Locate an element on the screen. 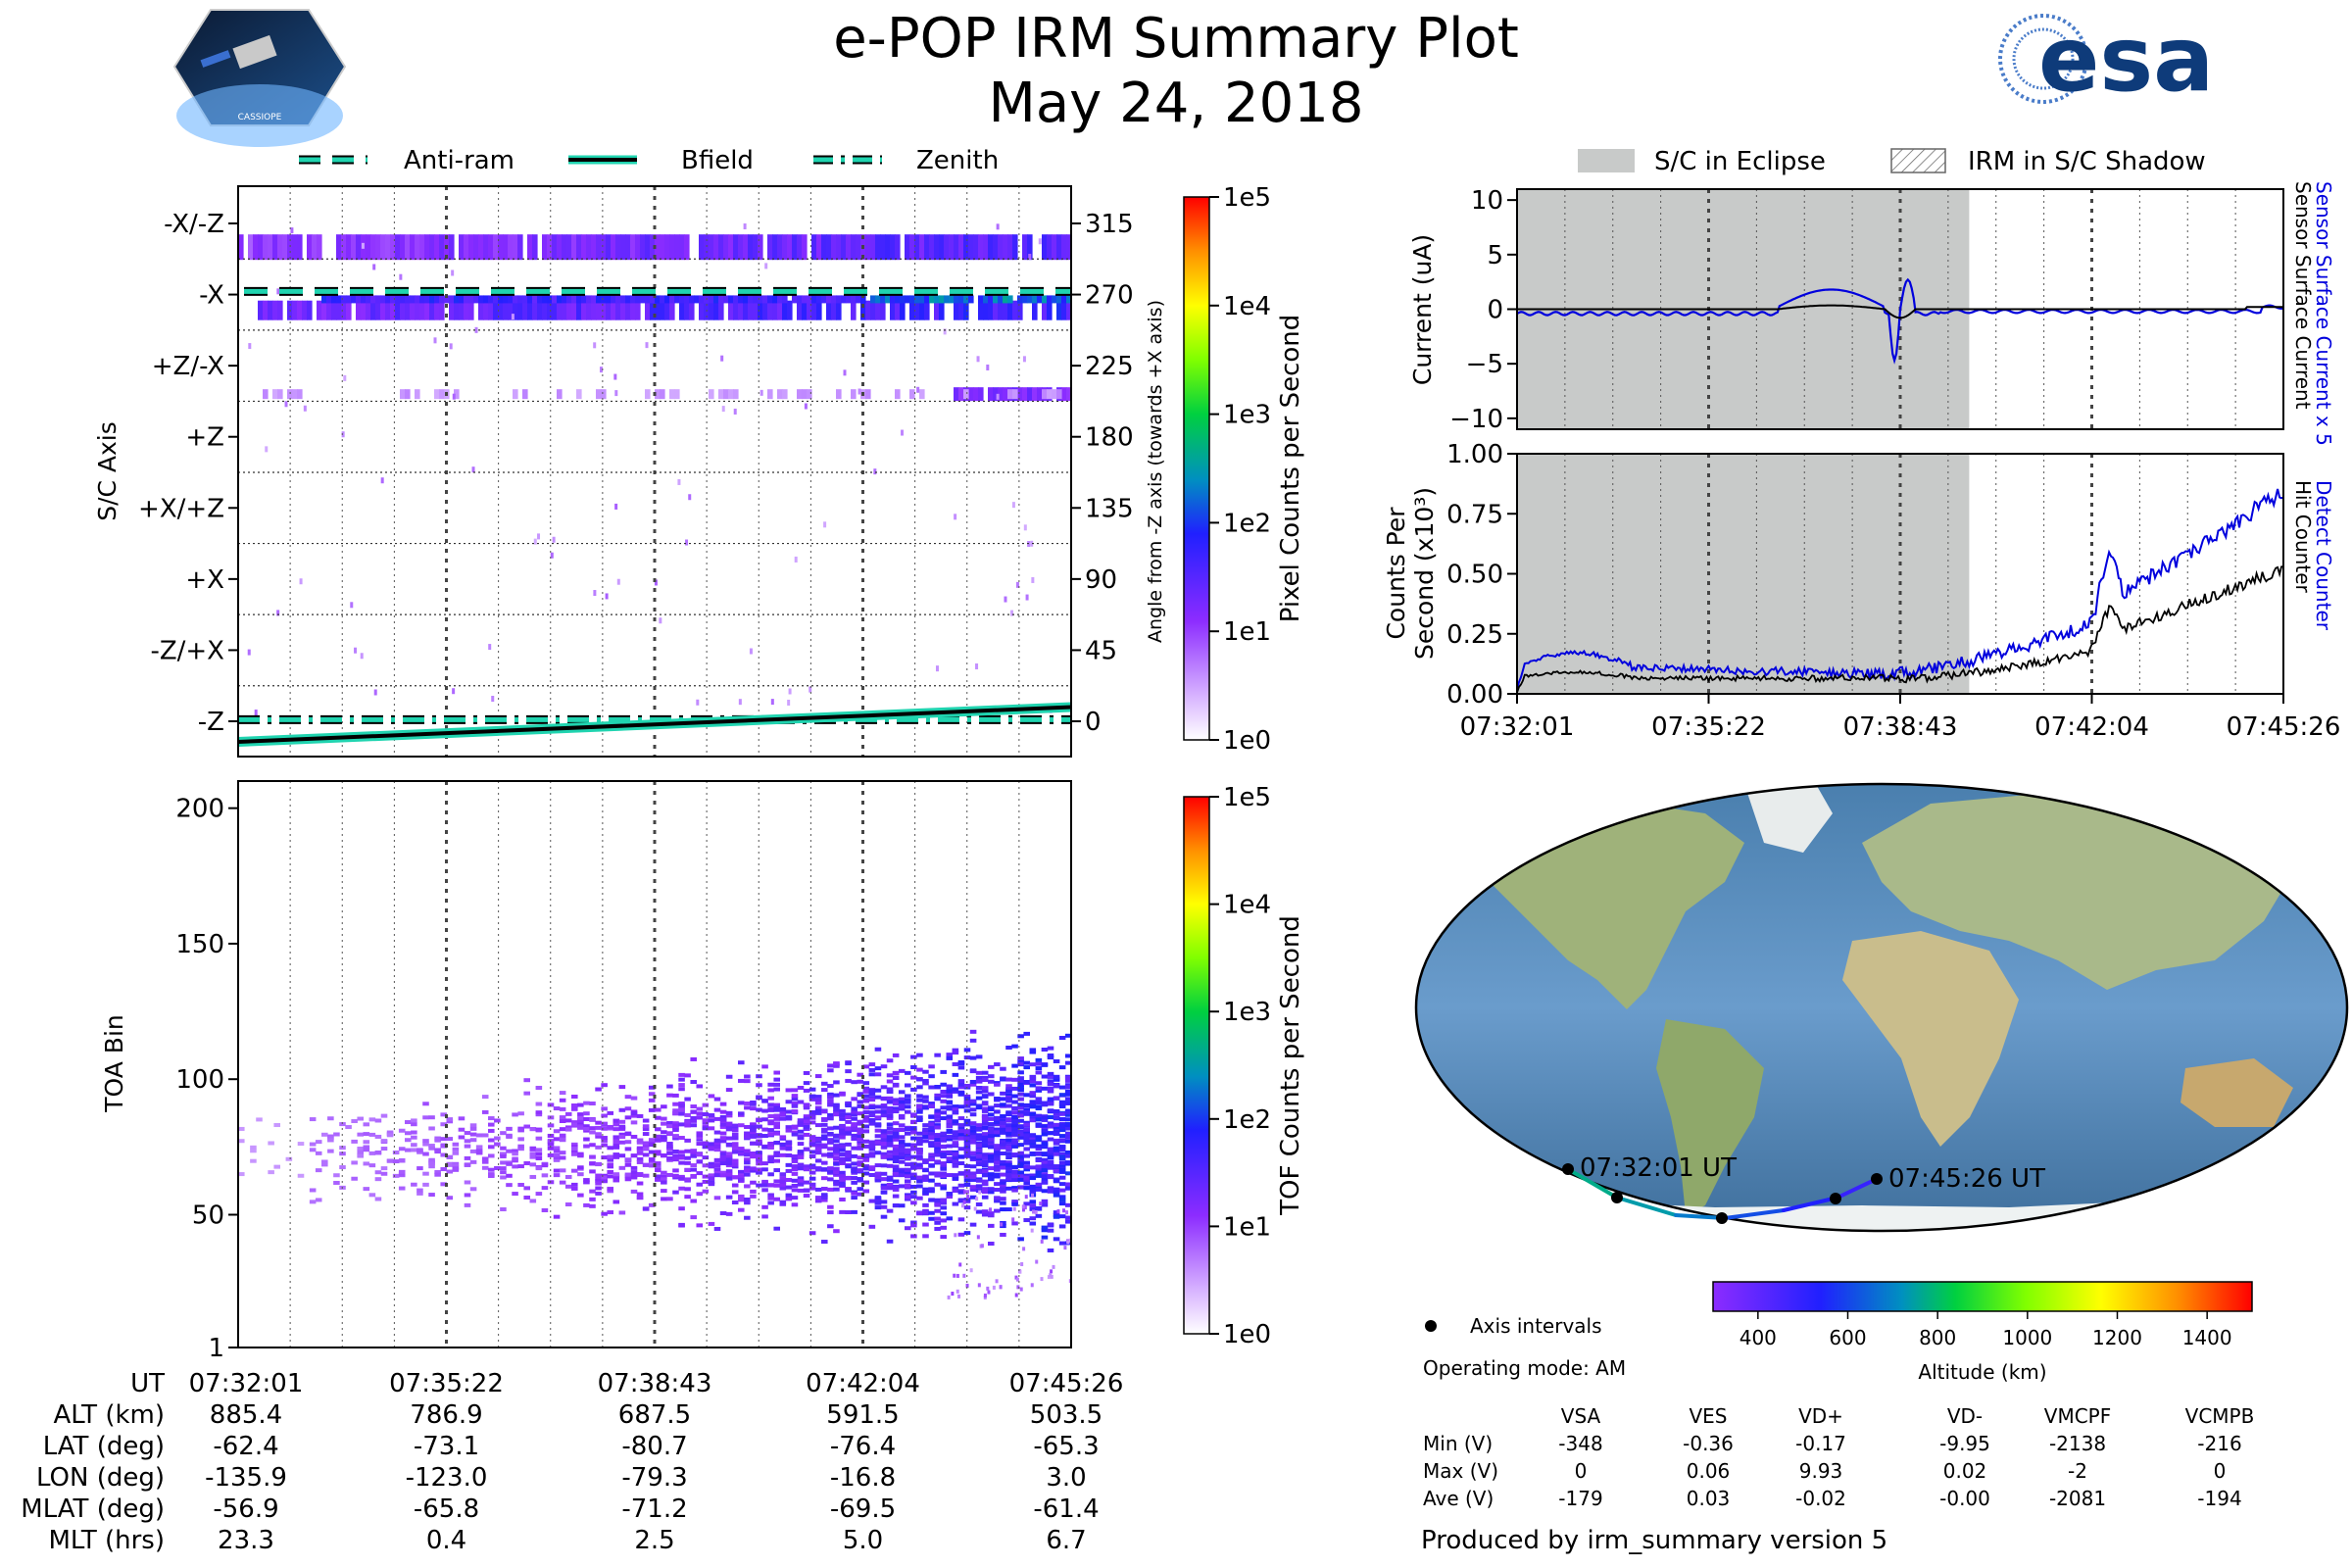 This screenshot has width=2352, height=1568. counts-ylabel-line1: Counts Per is located at coordinates (1396, 573).